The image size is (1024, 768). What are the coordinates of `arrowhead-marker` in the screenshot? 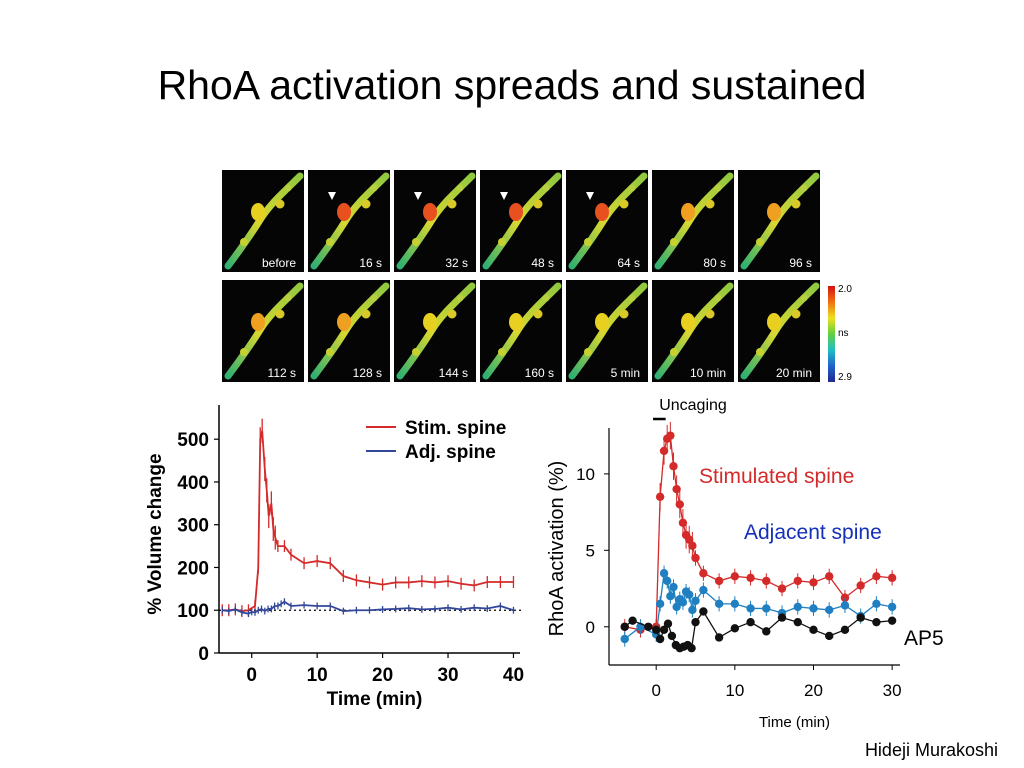 It's located at (504, 196).